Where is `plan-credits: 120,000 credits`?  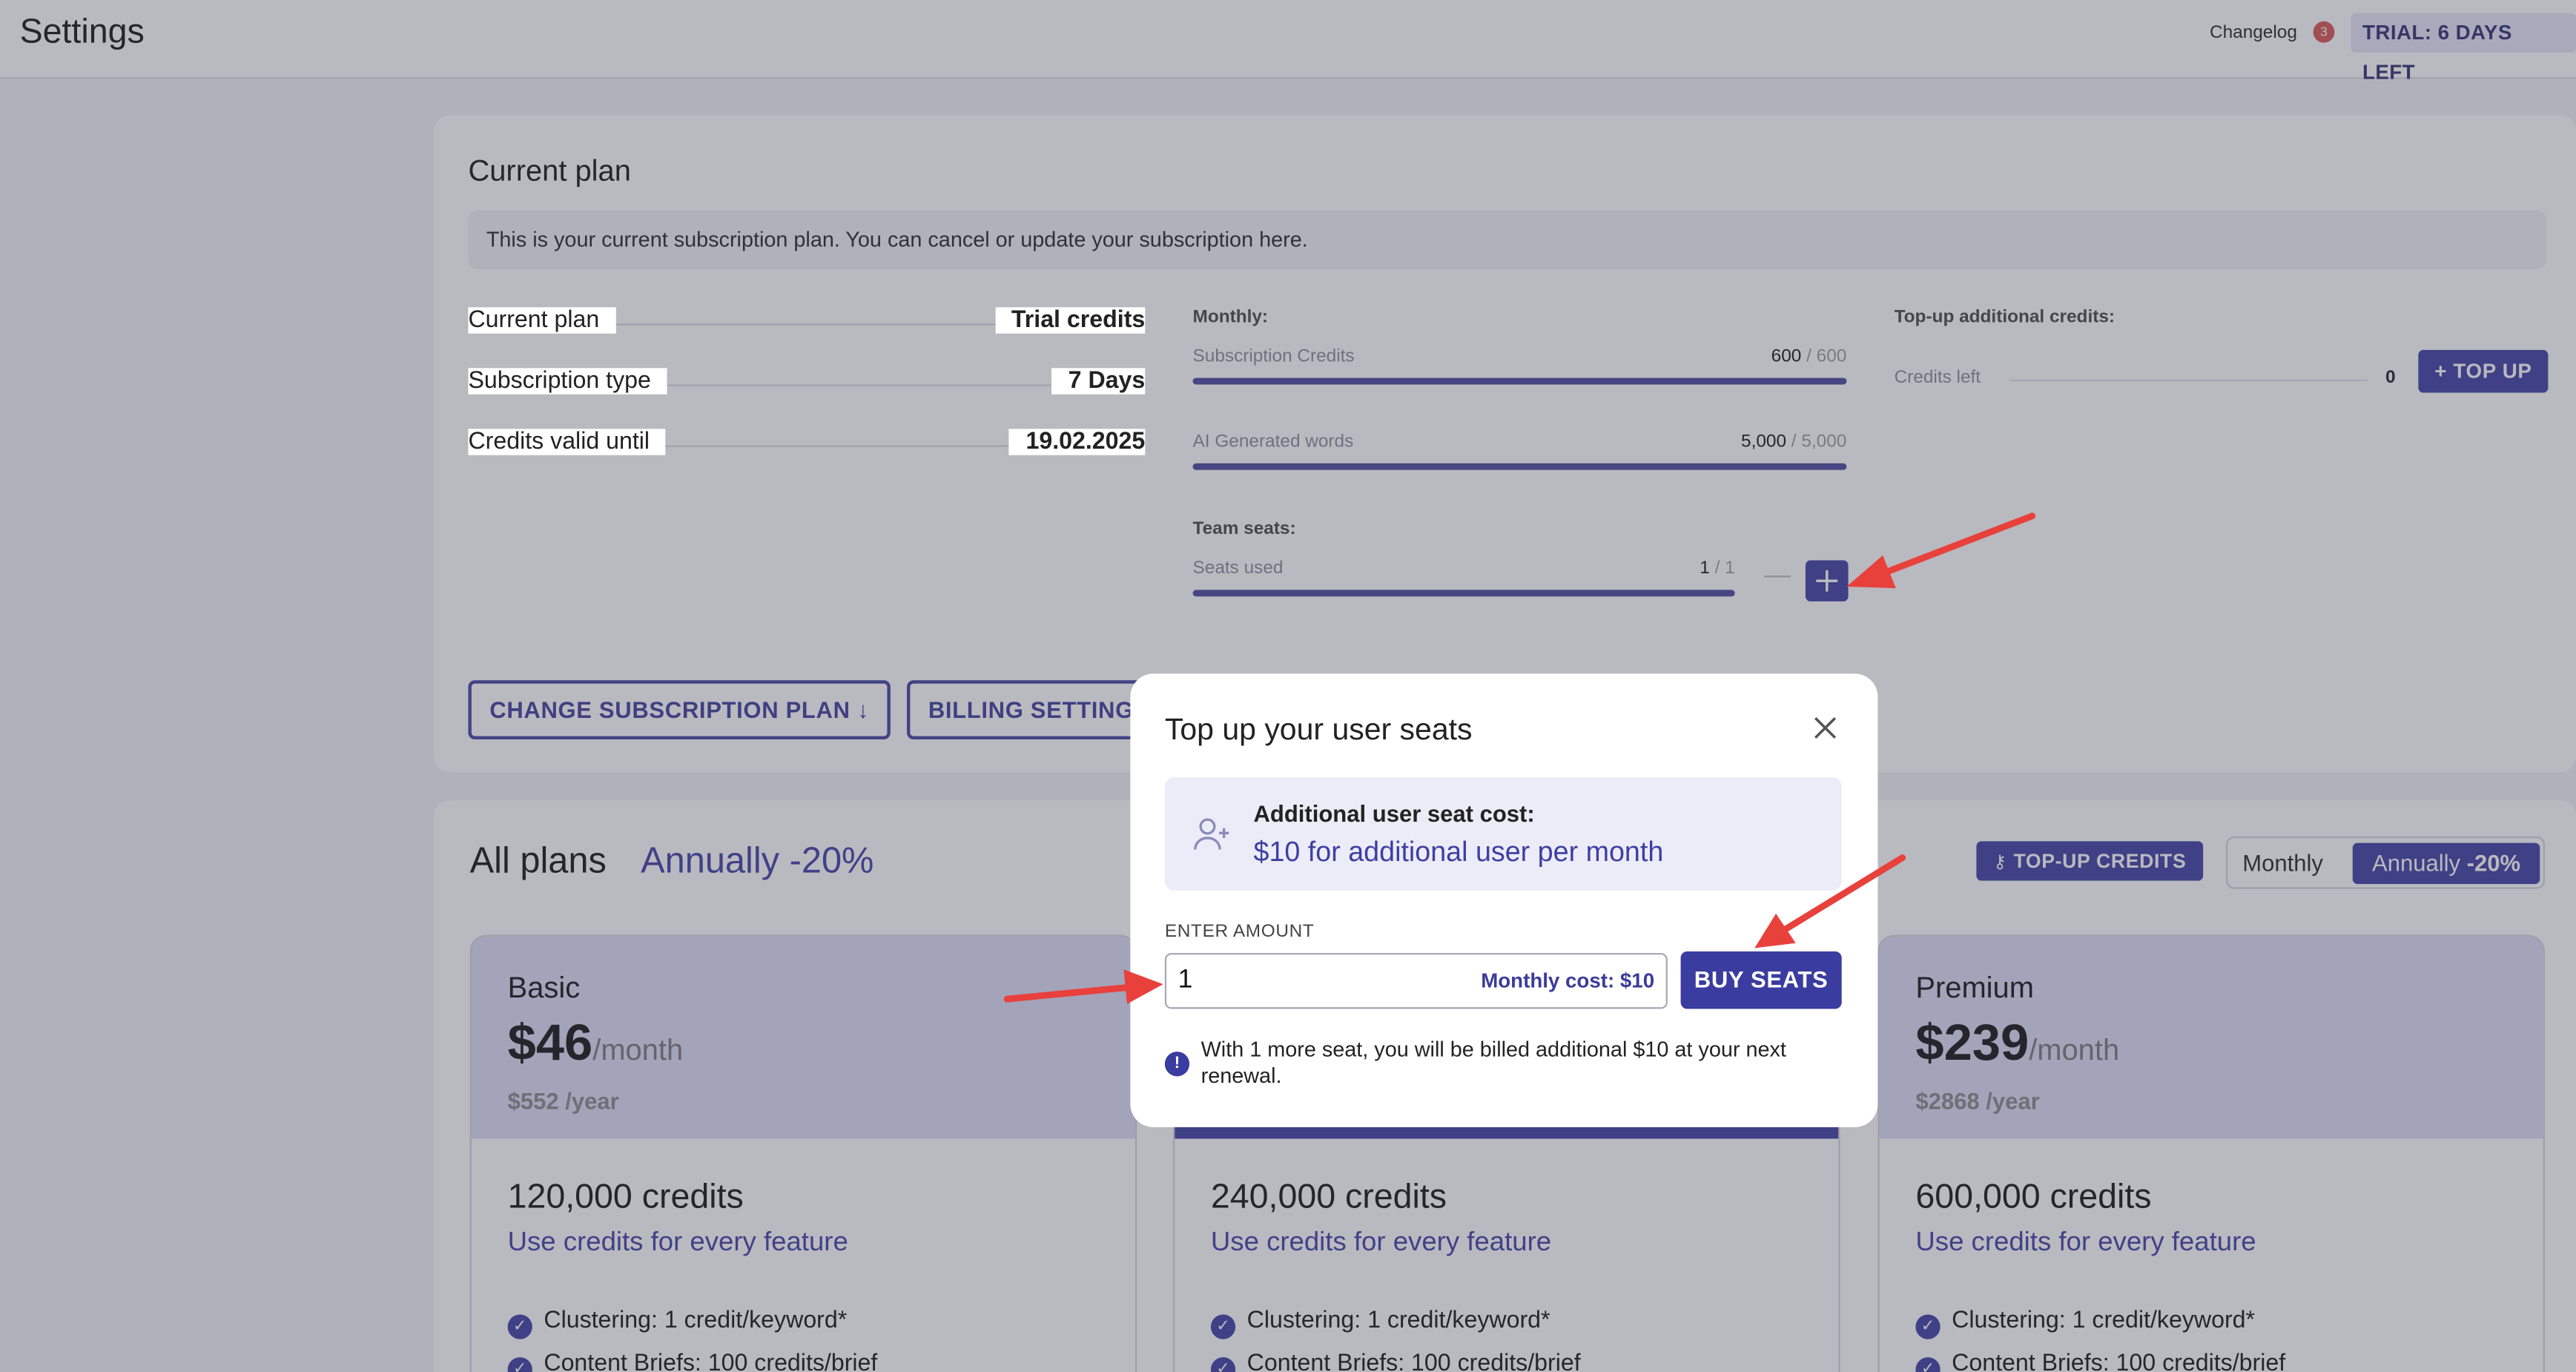
plan-credits: 120,000 credits is located at coordinates (625, 1197).